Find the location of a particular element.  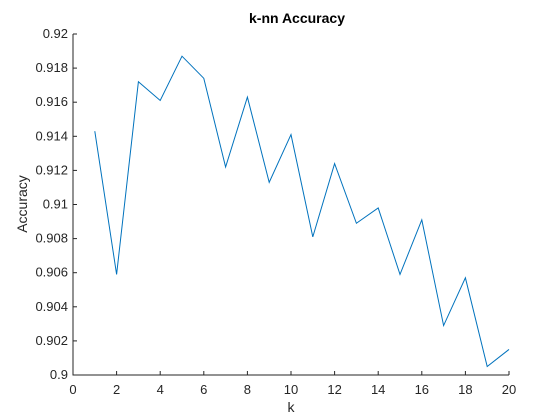

x-ticks: 0 2 4 6 8 10 12 14 16 18 20 is located at coordinates (292, 384).